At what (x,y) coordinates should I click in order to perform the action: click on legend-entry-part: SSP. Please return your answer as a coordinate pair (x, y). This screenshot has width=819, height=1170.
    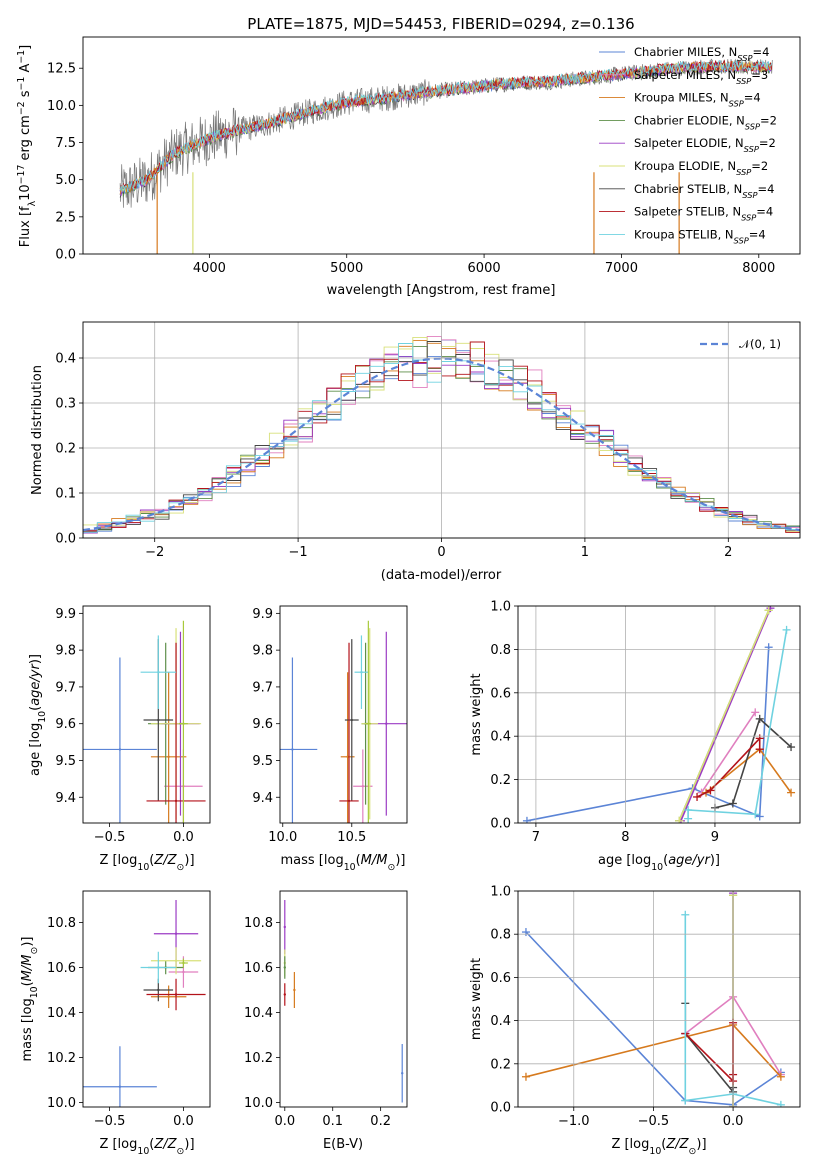
    Looking at the image, I should click on (736, 104).